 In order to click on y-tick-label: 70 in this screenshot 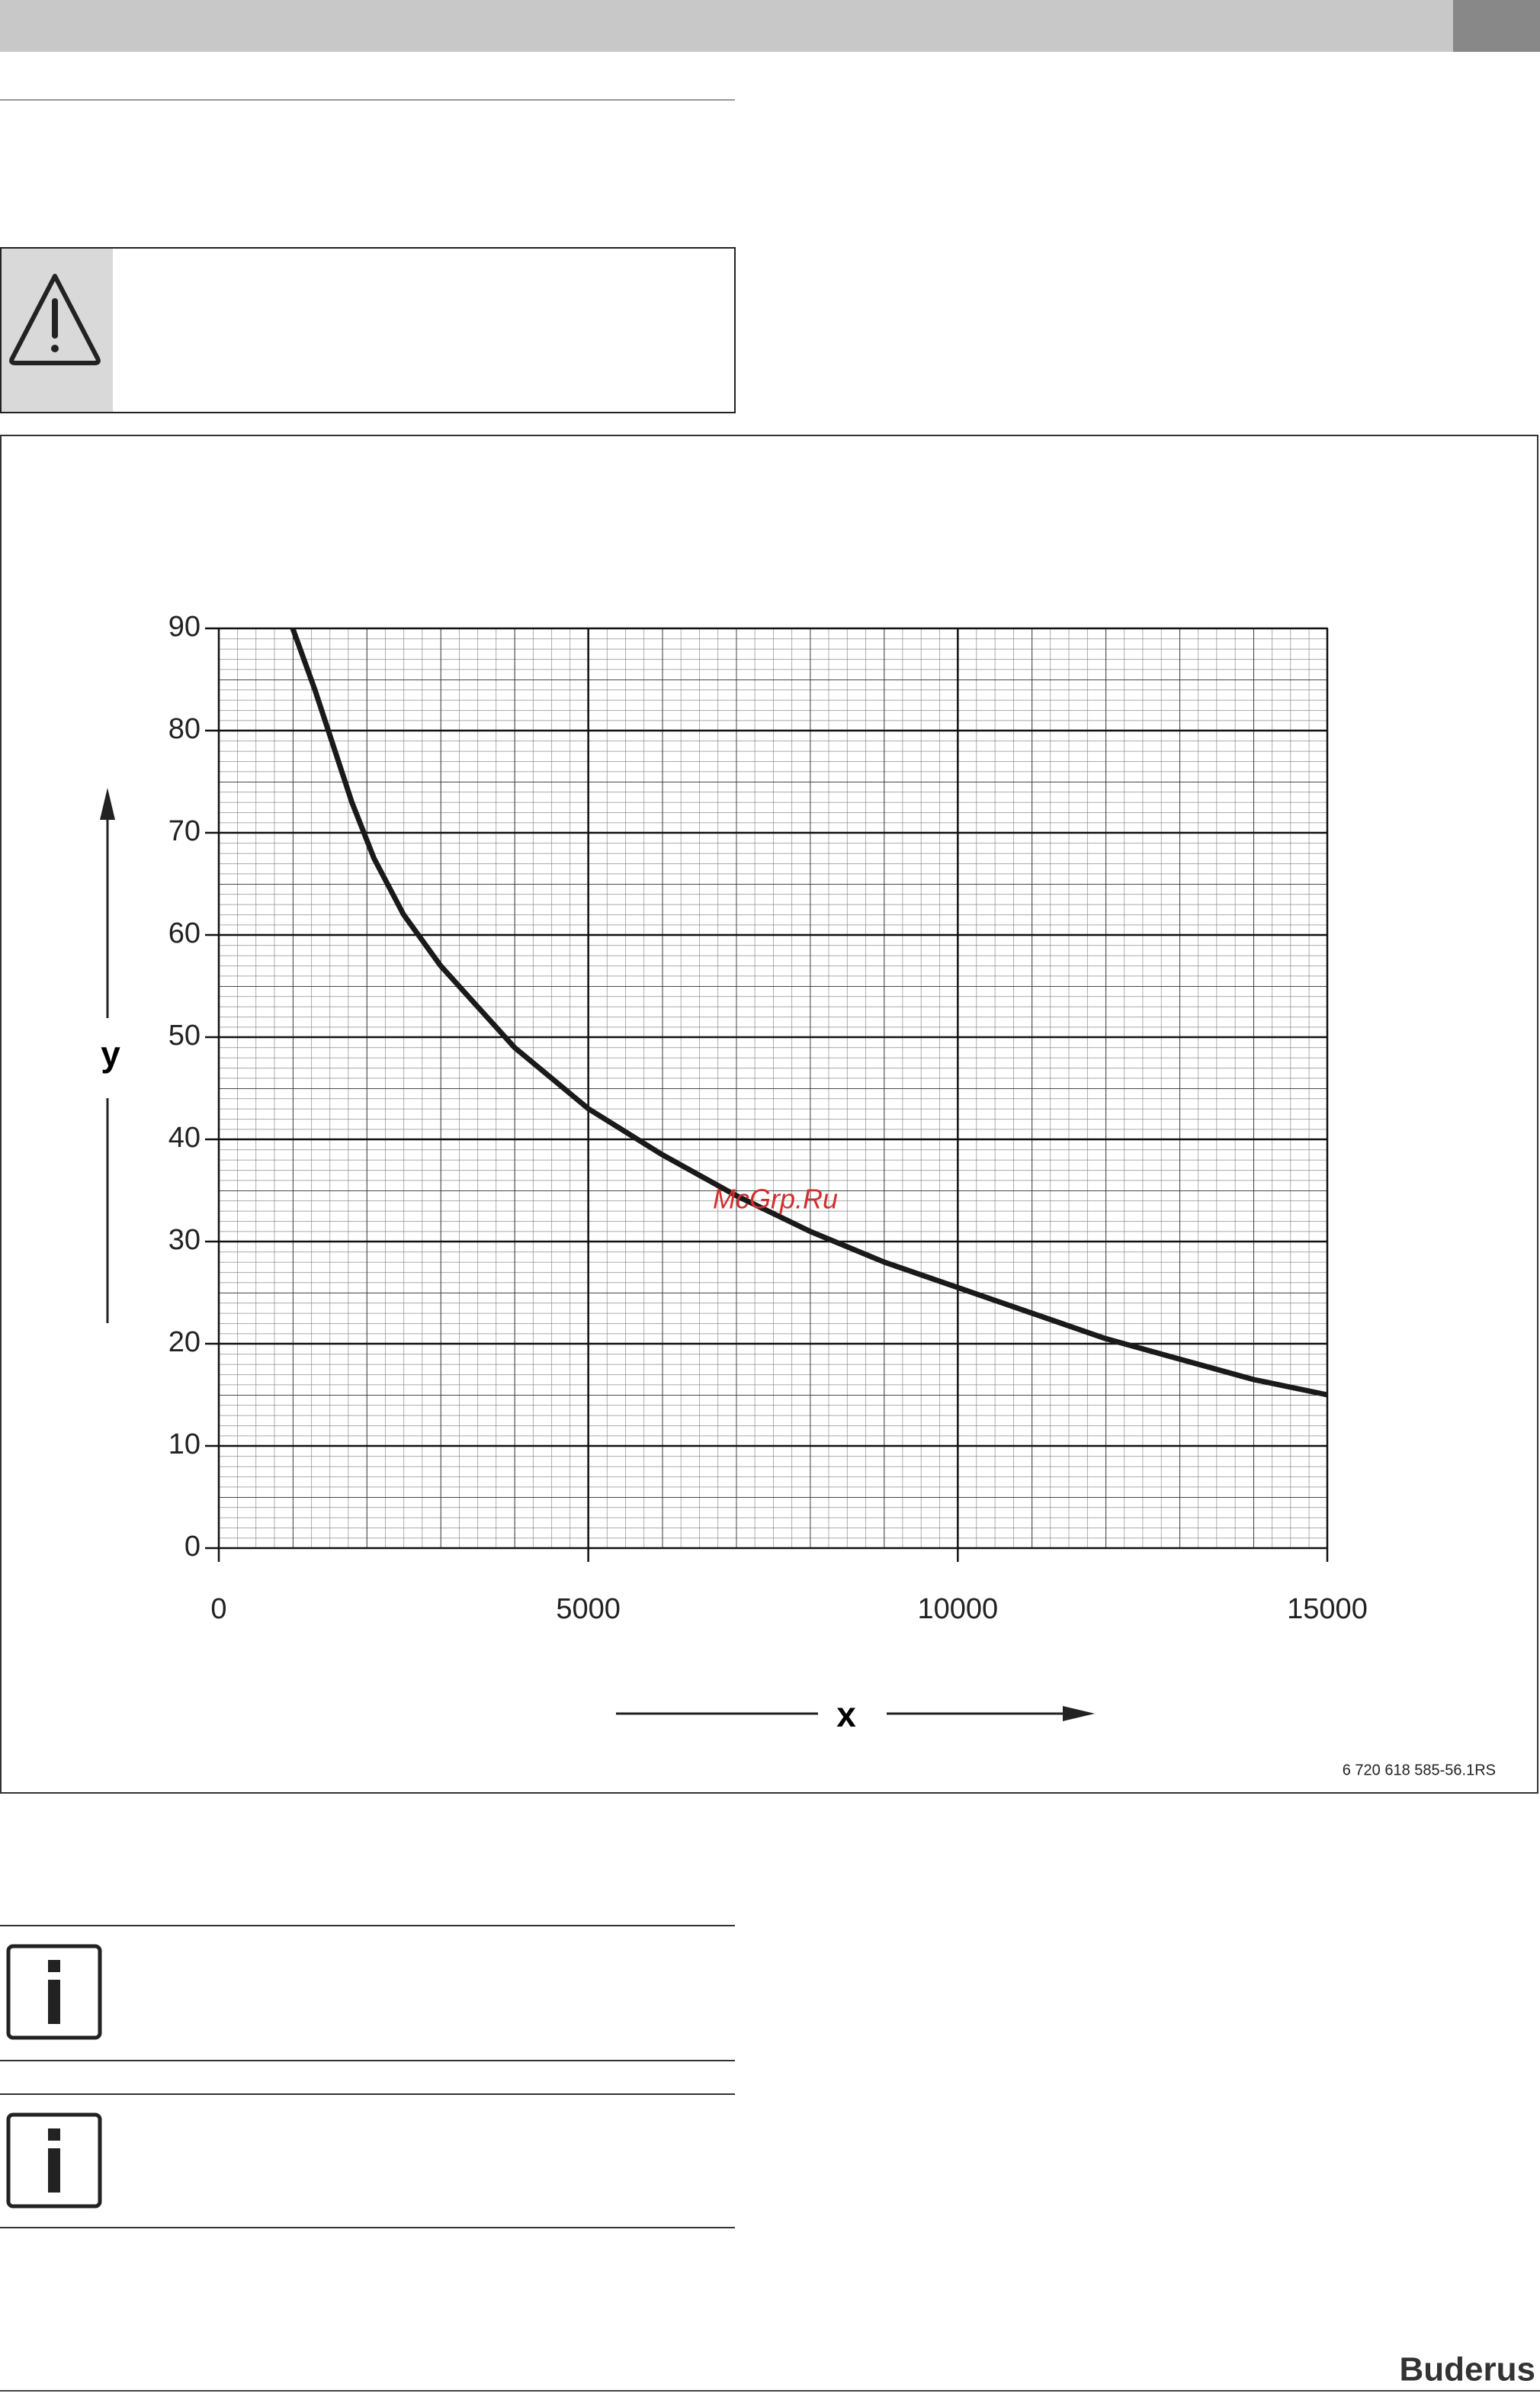, I will do `click(184, 831)`.